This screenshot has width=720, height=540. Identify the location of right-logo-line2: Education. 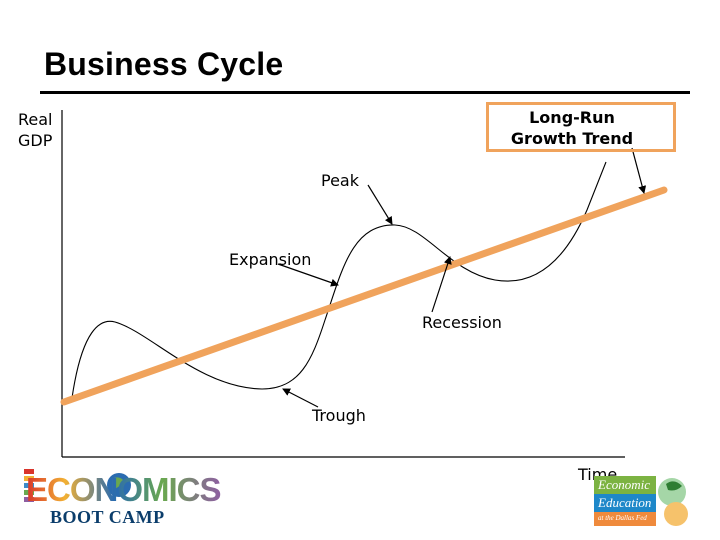
(625, 502).